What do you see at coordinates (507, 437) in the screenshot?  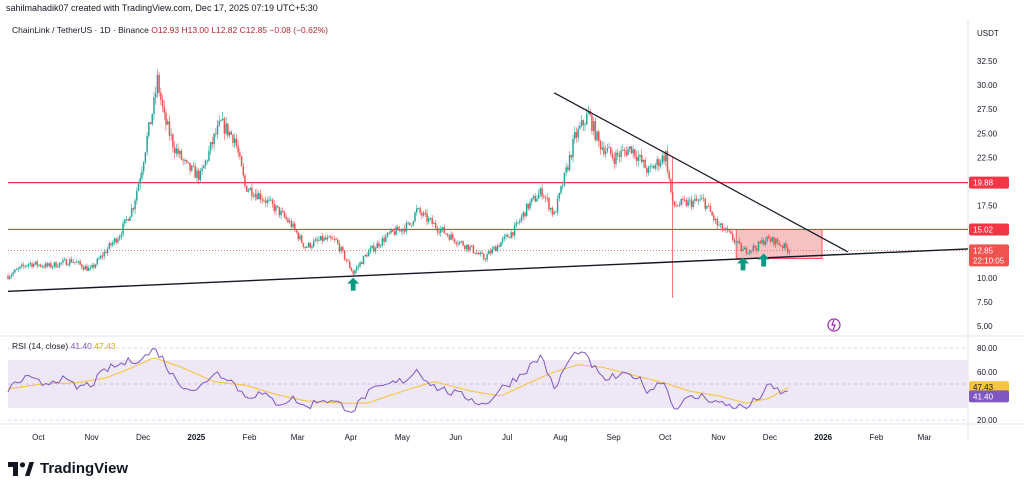 I see `time-tick-label: Jul` at bounding box center [507, 437].